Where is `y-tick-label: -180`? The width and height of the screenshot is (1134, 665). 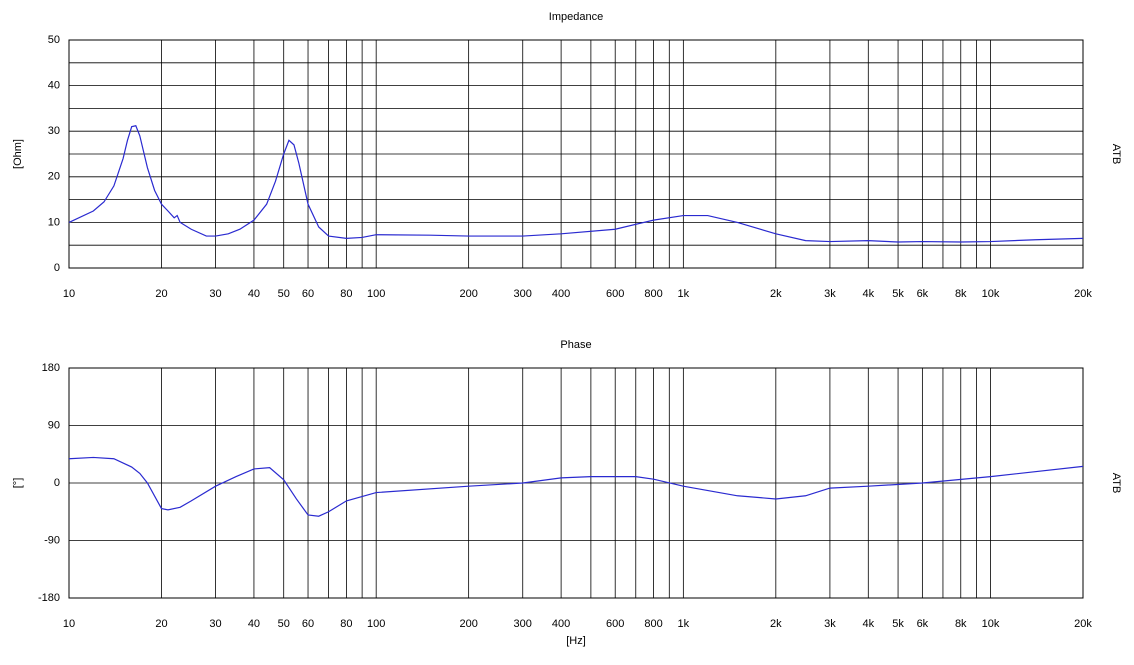
y-tick-label: -180 is located at coordinates (49, 598).